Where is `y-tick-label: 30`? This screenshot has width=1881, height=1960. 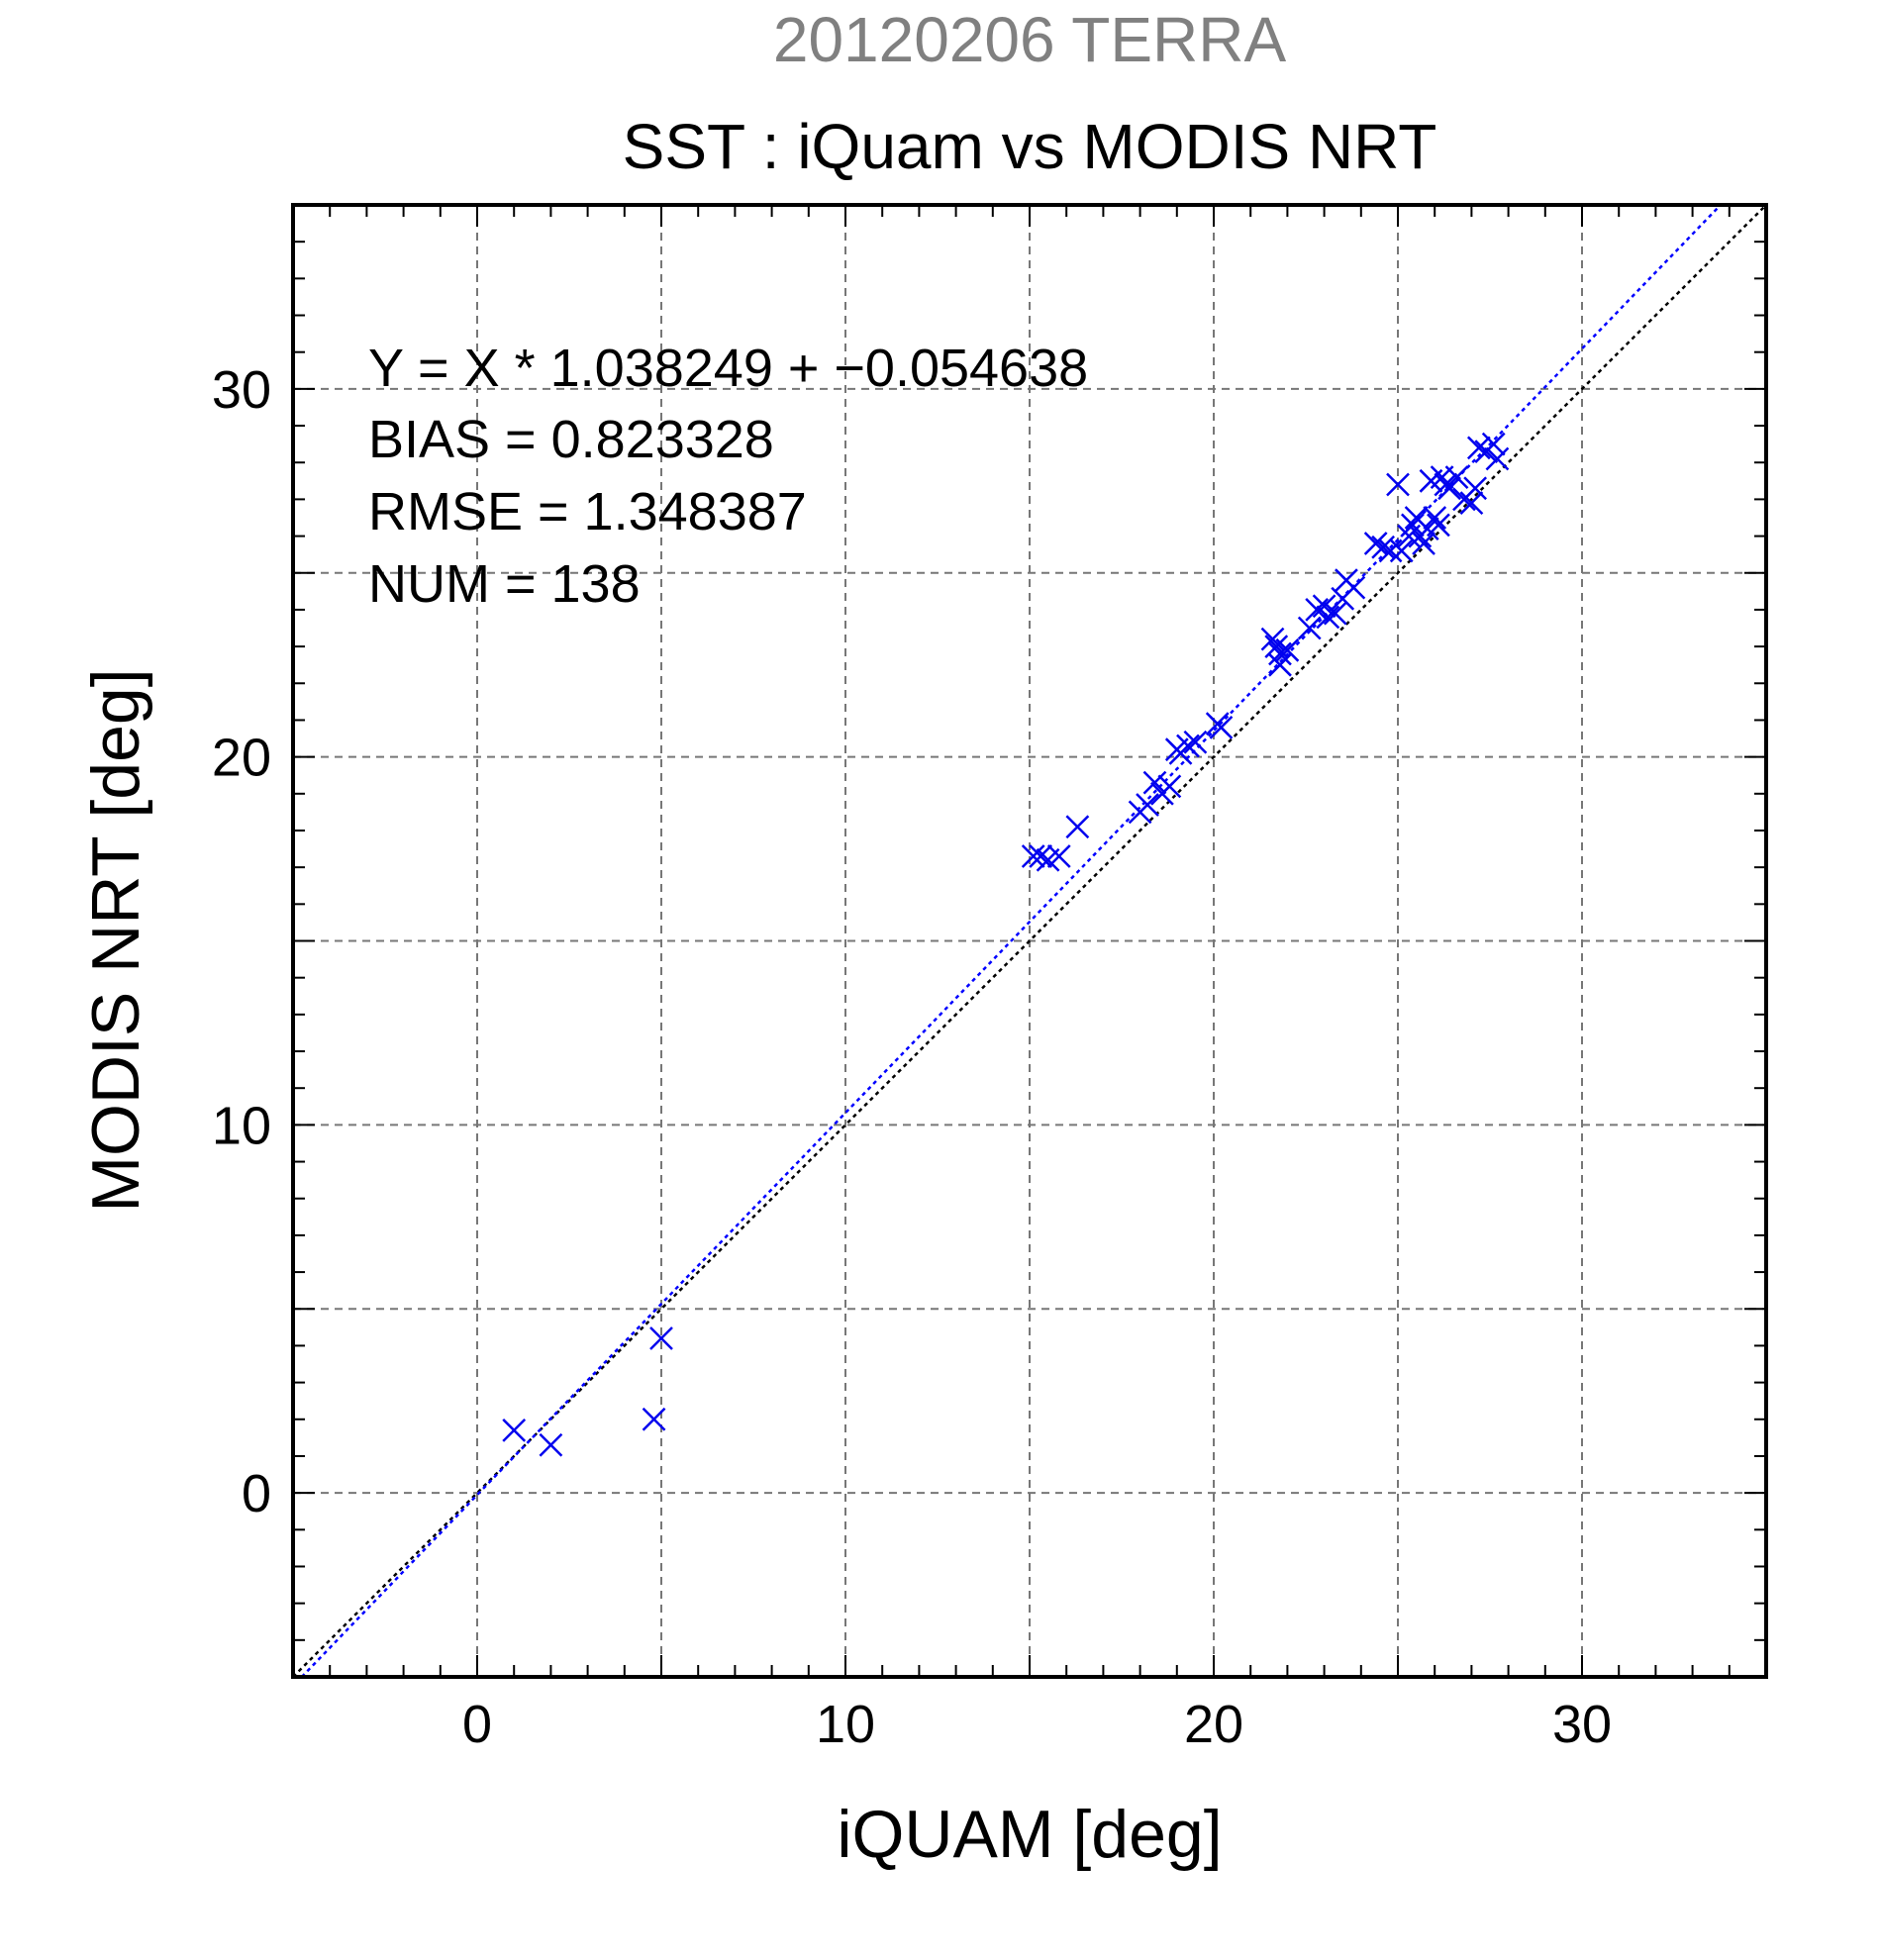
y-tick-label: 30 is located at coordinates (242, 390).